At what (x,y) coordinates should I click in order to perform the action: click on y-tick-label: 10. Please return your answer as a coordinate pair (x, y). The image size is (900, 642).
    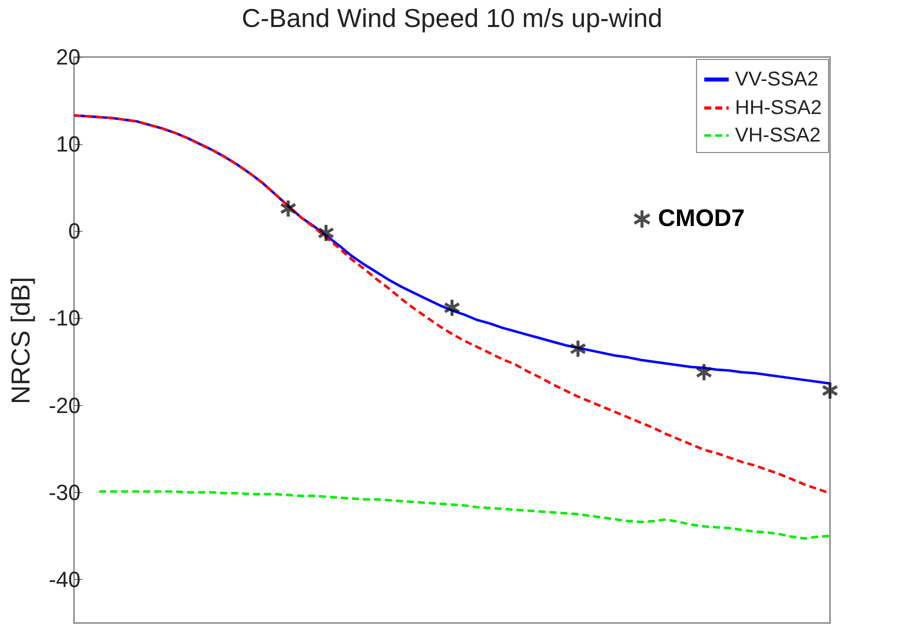
    Looking at the image, I should click on (68, 144).